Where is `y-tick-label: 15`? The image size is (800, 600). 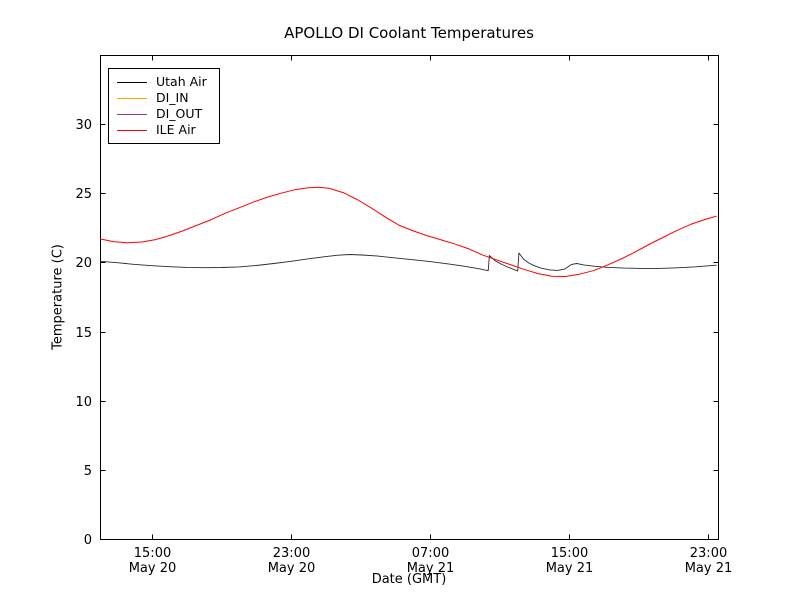 y-tick-label: 15 is located at coordinates (83, 333).